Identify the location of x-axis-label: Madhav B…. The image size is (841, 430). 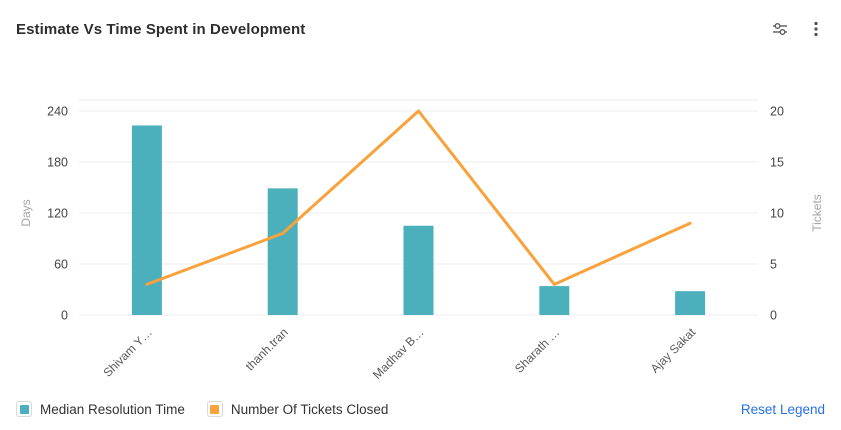
(398, 353).